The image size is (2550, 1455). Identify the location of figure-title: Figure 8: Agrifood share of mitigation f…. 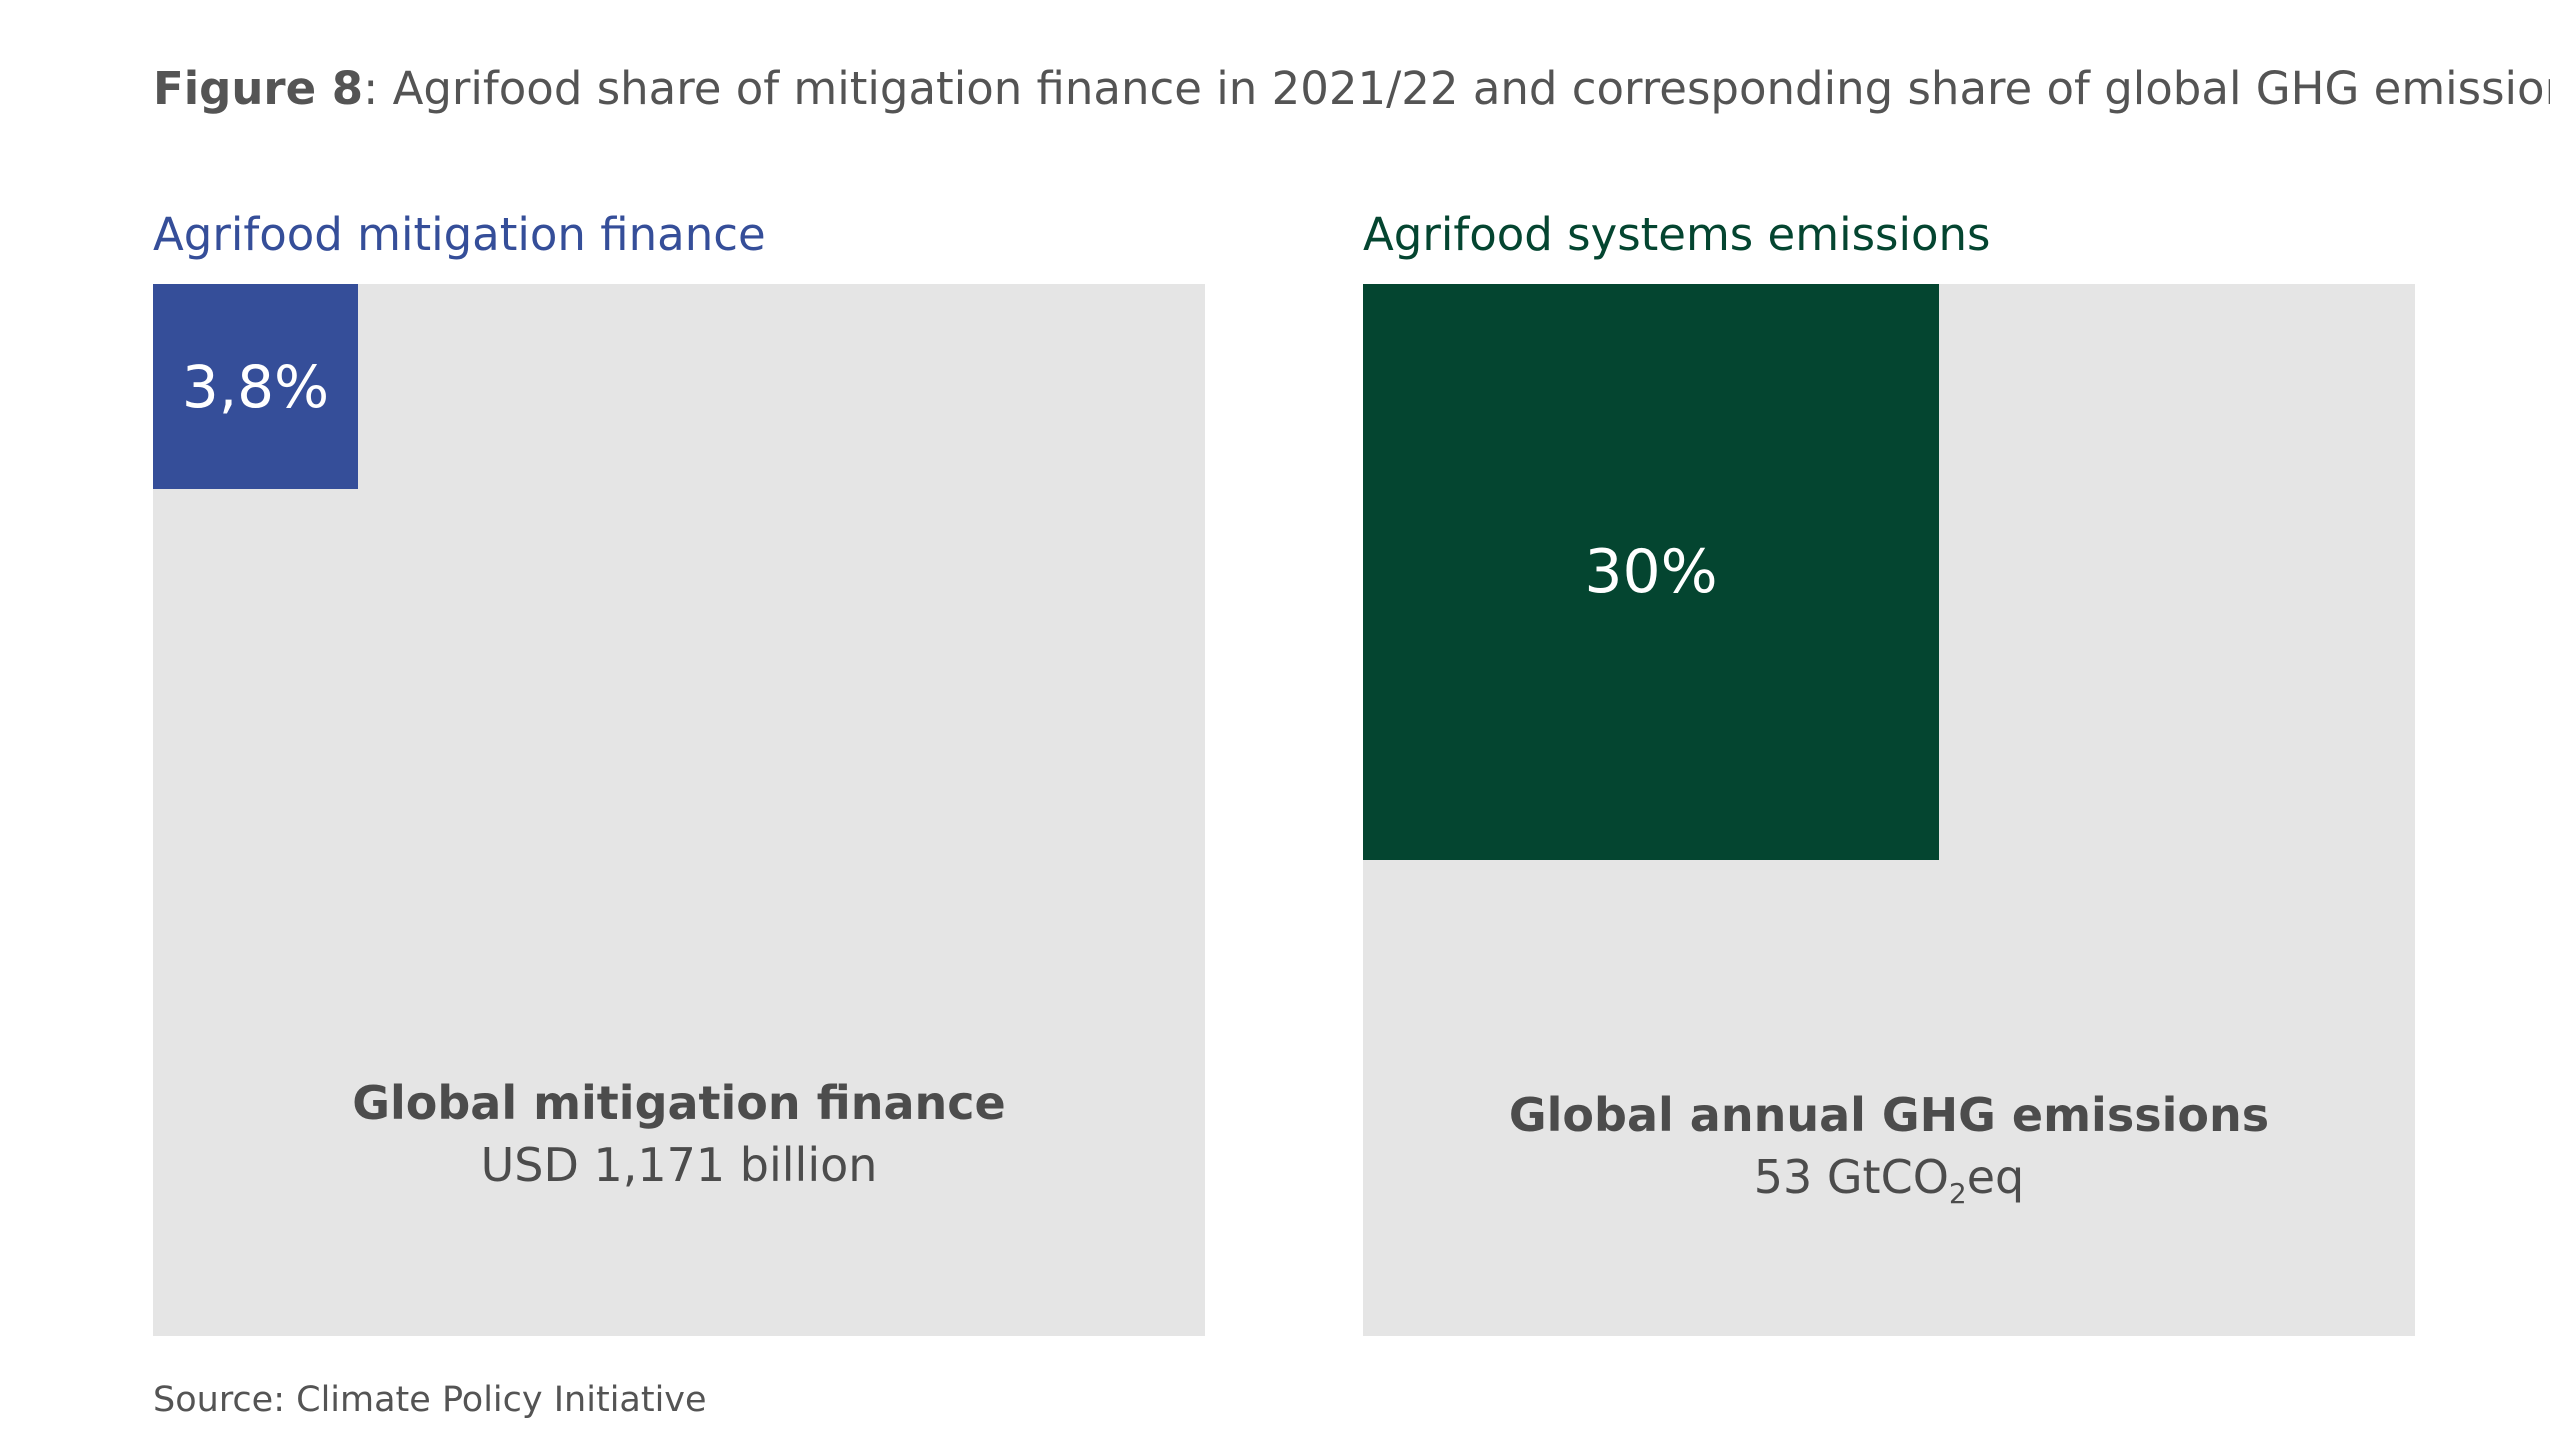
(1351, 89).